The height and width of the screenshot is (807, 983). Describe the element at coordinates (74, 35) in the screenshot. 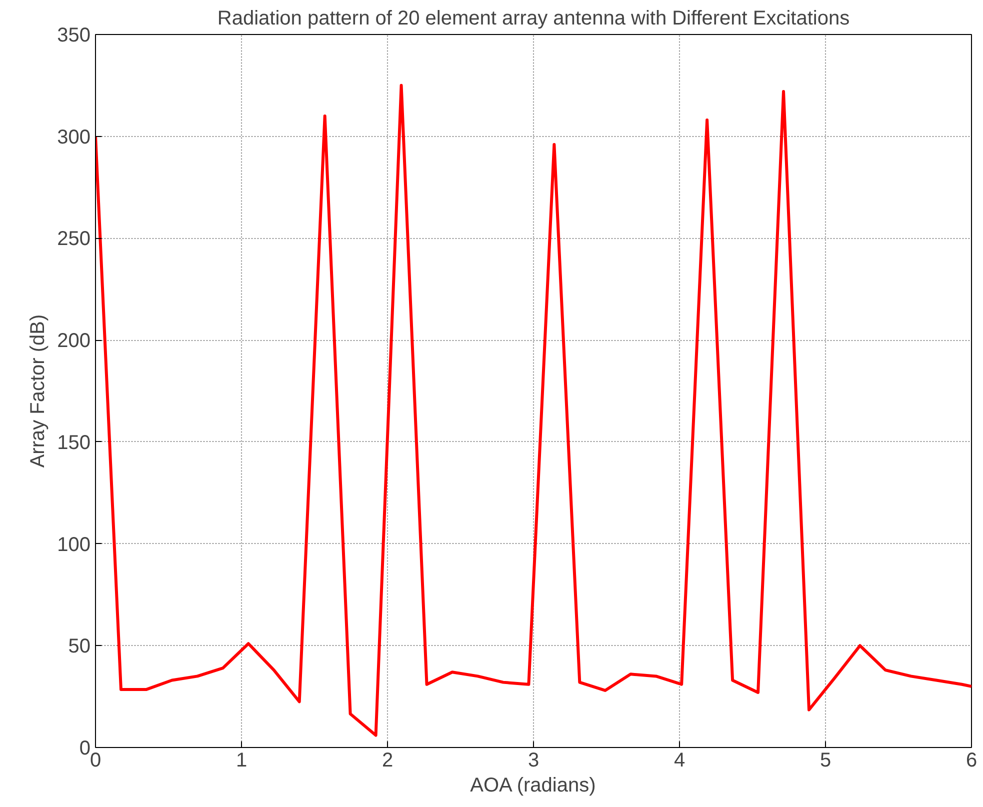

I see `y-tick-label: 350` at that location.